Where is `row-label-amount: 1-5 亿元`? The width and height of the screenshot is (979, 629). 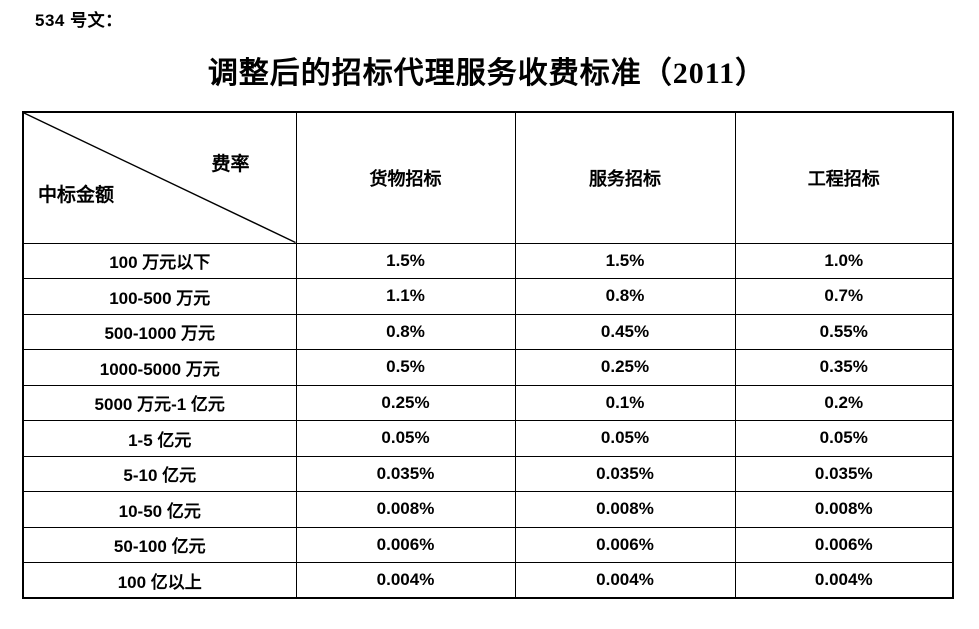
row-label-amount: 1-5 亿元 is located at coordinates (159, 438).